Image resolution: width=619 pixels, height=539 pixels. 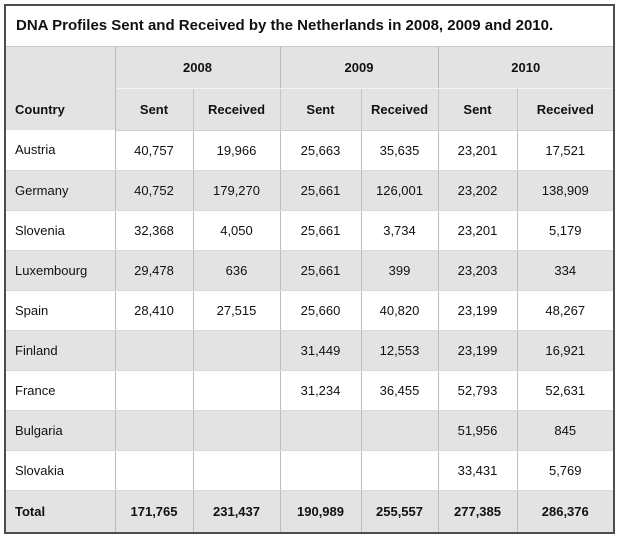 I want to click on value-cell: 51,956, so click(x=477, y=430).